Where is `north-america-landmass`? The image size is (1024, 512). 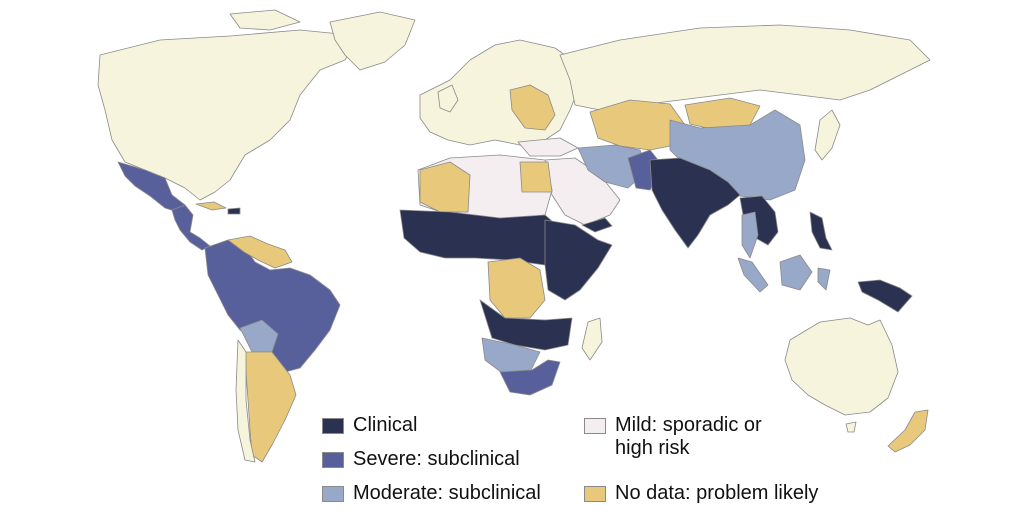 north-america-landmass is located at coordinates (229, 115).